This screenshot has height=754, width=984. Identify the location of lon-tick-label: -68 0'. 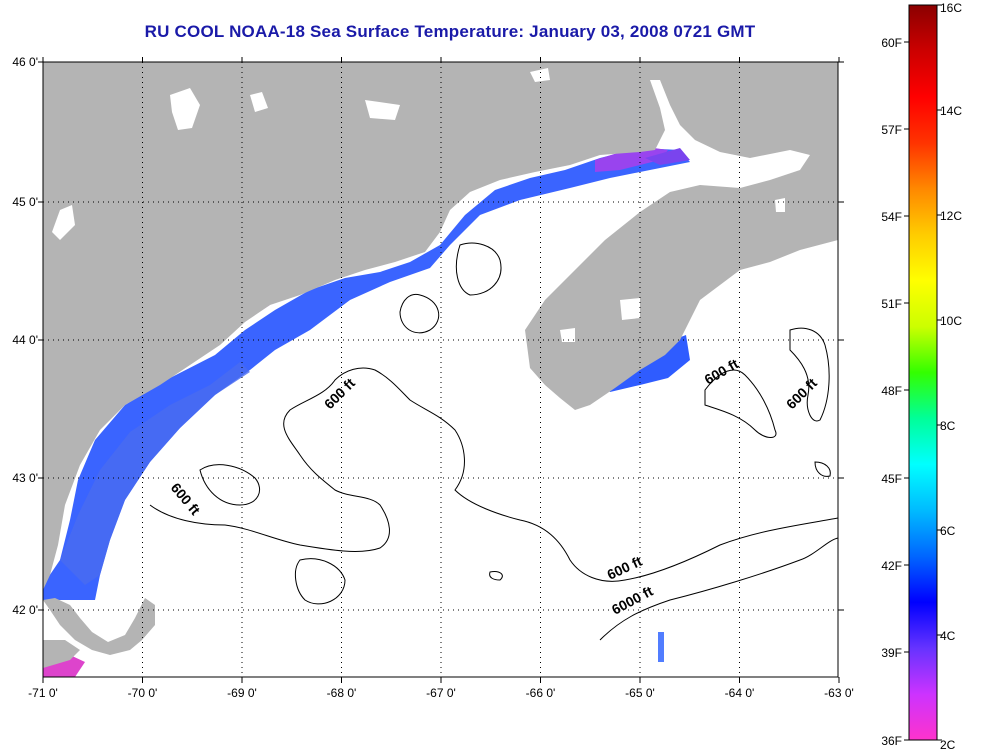
(342, 693).